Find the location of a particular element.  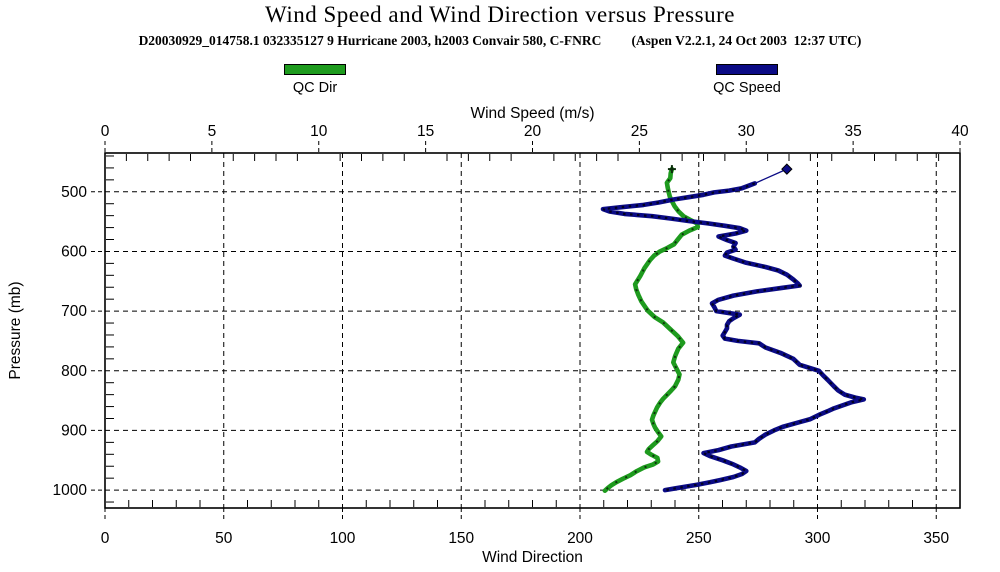

tick-label-left: 700 is located at coordinates (74, 311).